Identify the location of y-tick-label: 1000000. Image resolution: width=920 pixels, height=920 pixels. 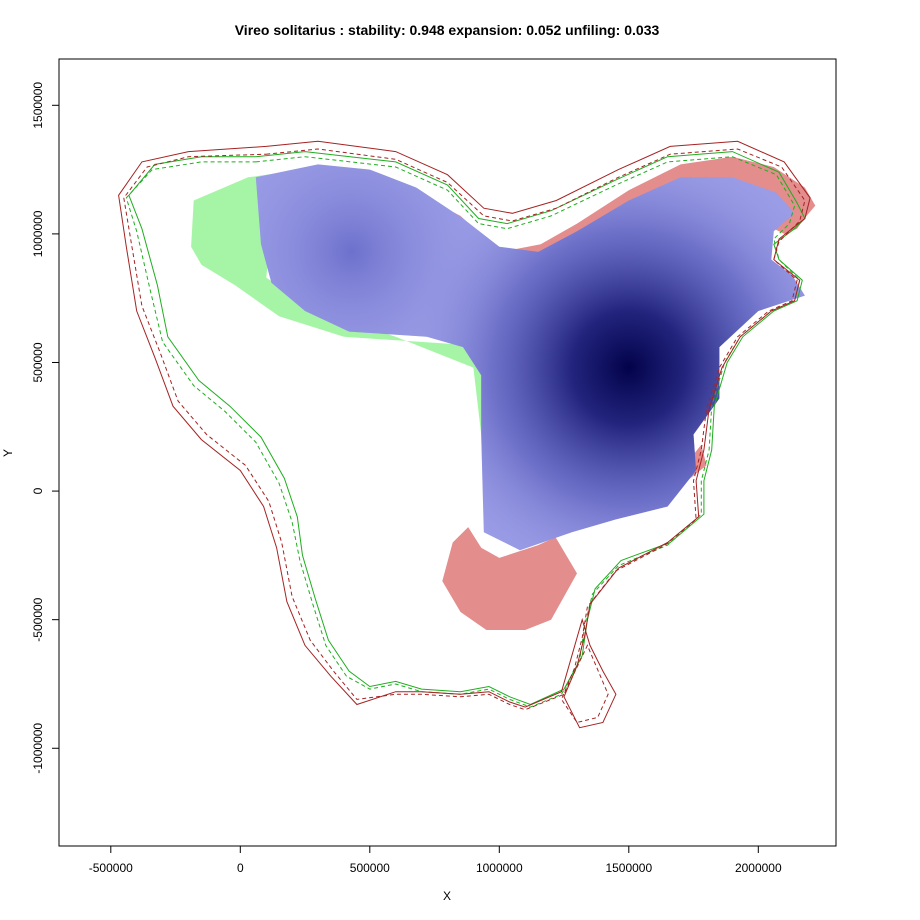
(38, 233).